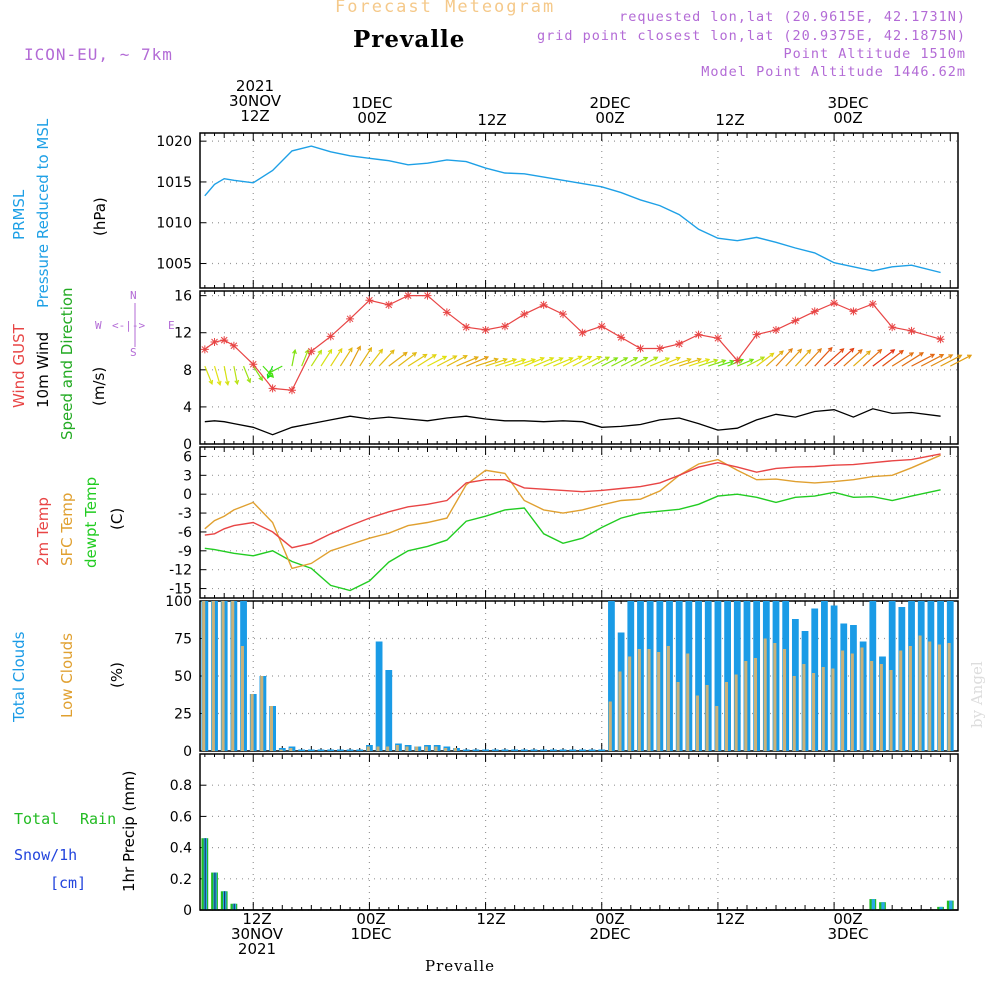 The width and height of the screenshot is (1000, 1000). What do you see at coordinates (255, 86) in the screenshot?
I see `top-axis-year: 2021` at bounding box center [255, 86].